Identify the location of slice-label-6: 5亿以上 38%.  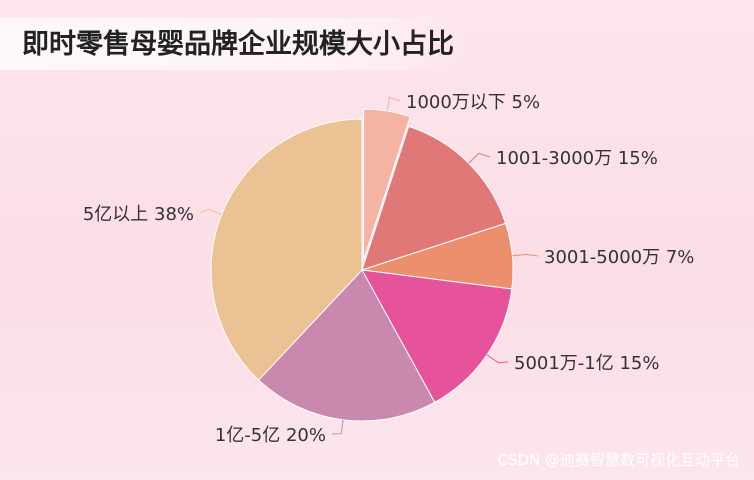
(138, 214).